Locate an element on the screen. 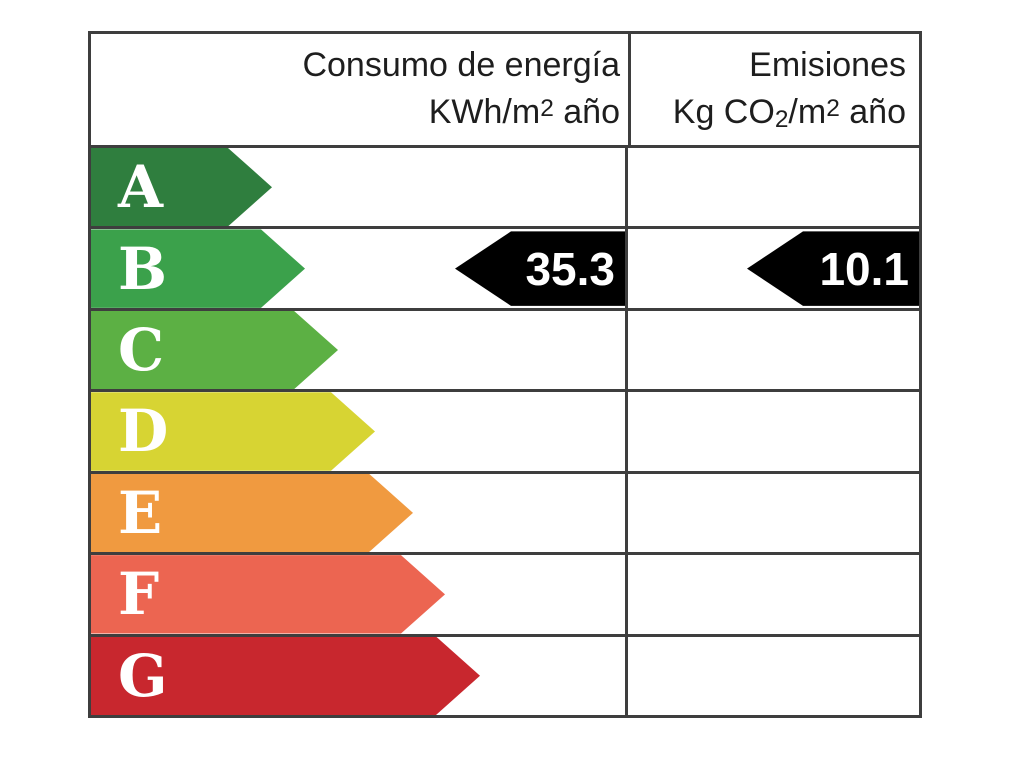 The height and width of the screenshot is (765, 1020). row-g-consumption-cell: G is located at coordinates (359, 675).